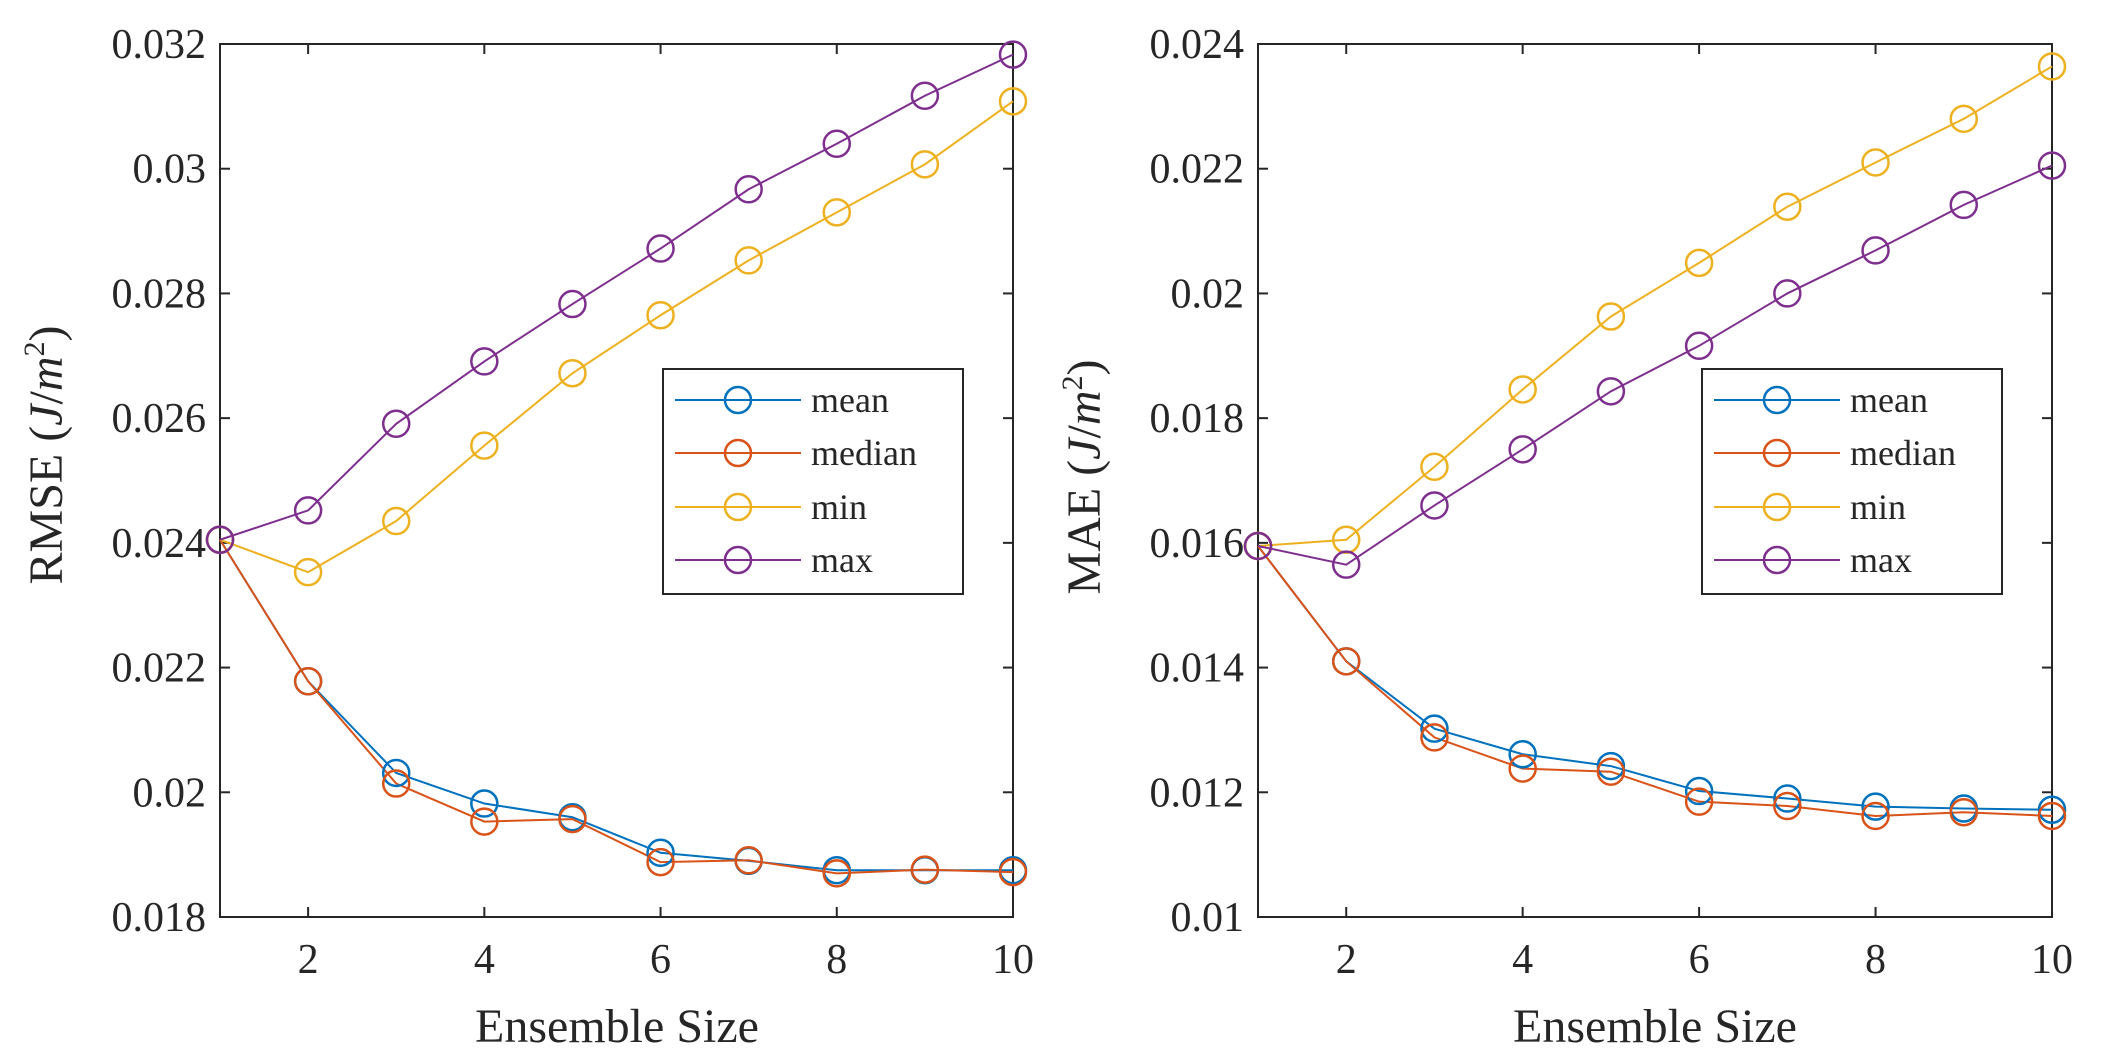 The image size is (2126, 1063). Describe the element at coordinates (1821, 400) in the screenshot. I see `mae-legend-item-mean: mean` at that location.